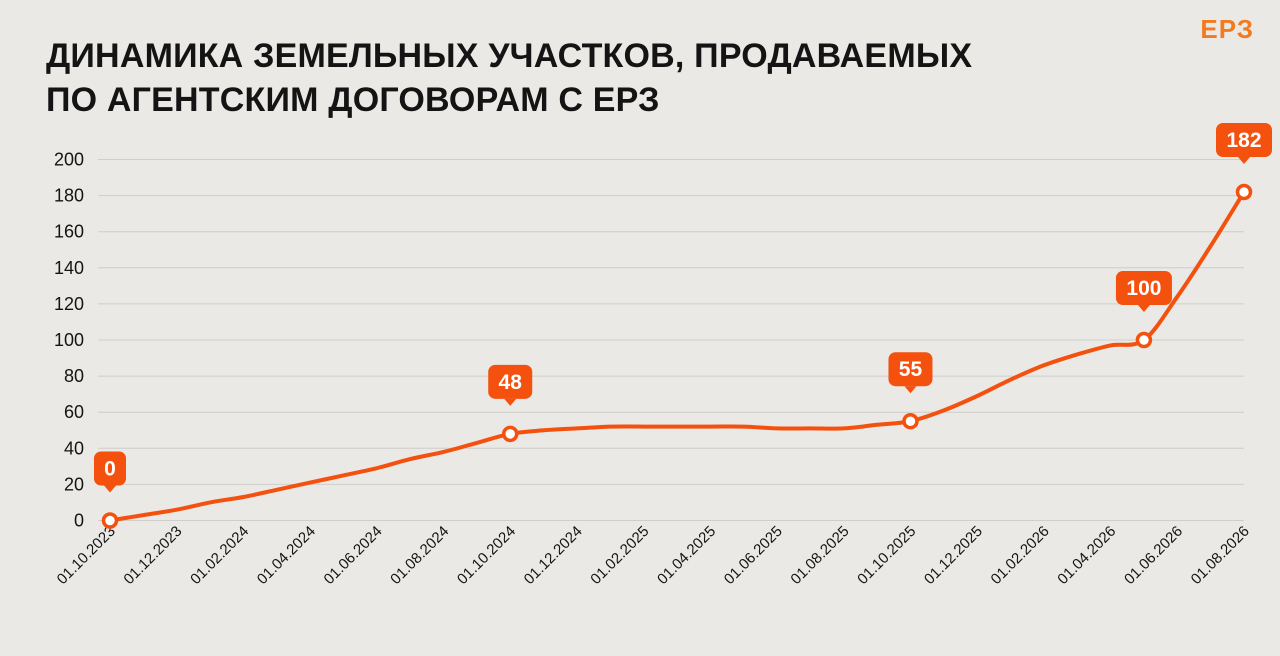 The height and width of the screenshot is (656, 1280). Describe the element at coordinates (79, 521) in the screenshot. I see `y-tick-label: 0` at that location.